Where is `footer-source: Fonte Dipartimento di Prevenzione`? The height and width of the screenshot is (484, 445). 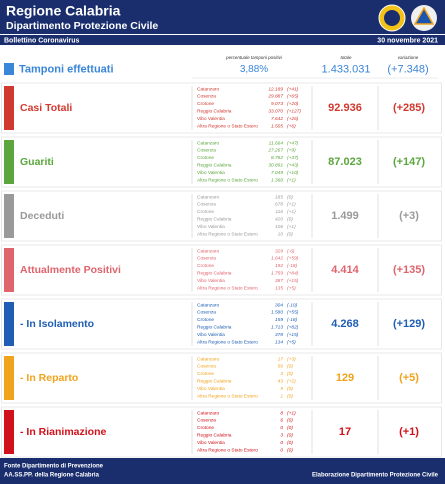 footer-source: Fonte Dipartimento di Prevenzione is located at coordinates (54, 467).